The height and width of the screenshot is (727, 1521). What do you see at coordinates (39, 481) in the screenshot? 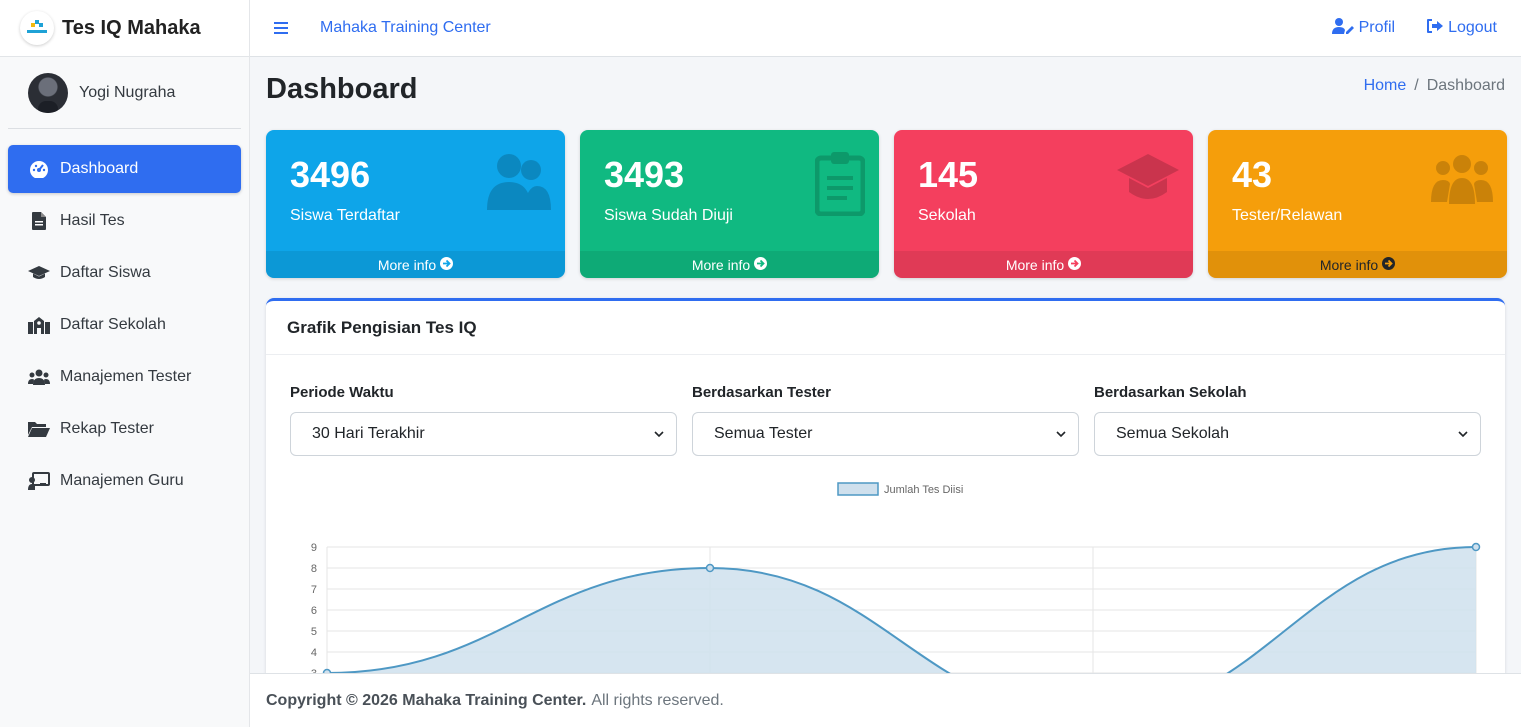
I see `chalkboard-teacher-icon` at bounding box center [39, 481].